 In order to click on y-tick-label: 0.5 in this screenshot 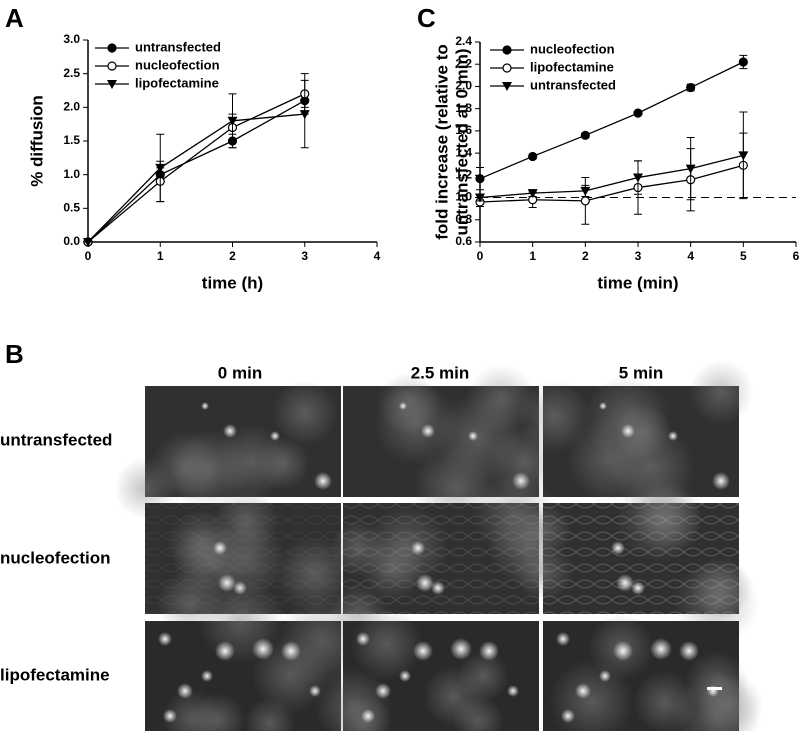, I will do `click(71, 208)`.